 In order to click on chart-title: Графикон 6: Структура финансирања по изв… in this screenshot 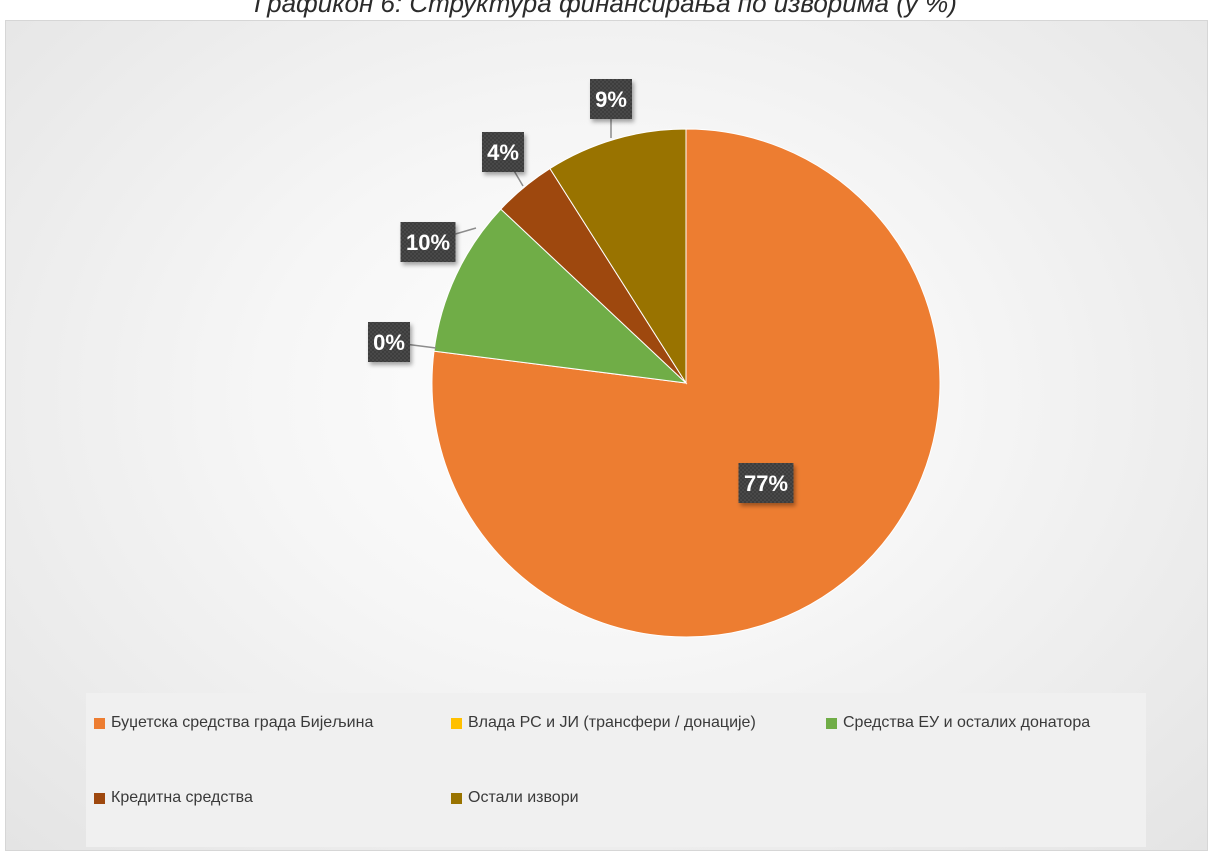, I will do `click(605, 9)`.